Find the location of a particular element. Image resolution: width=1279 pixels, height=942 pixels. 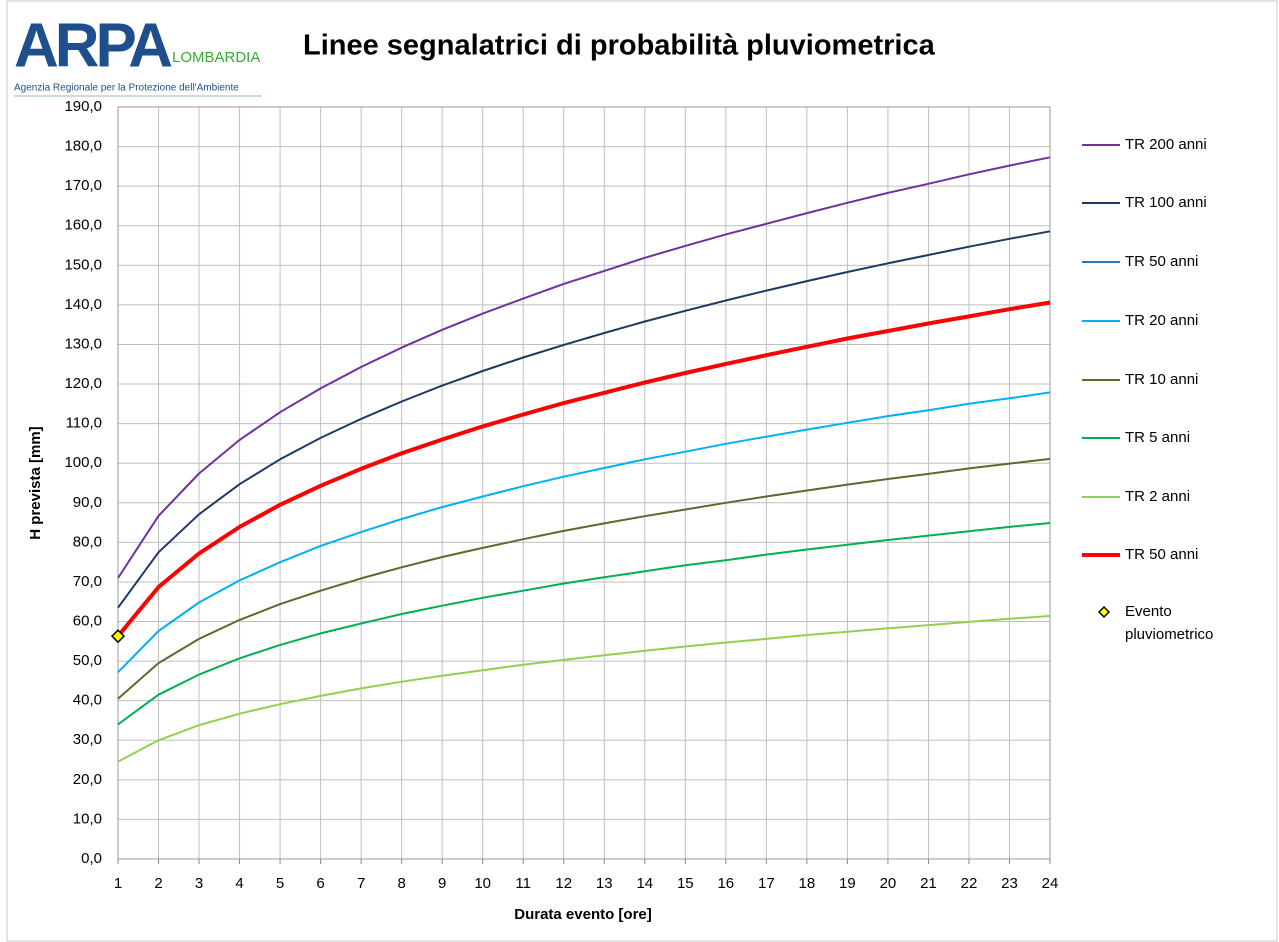

logo-mark: ARPA is located at coordinates (93, 45).